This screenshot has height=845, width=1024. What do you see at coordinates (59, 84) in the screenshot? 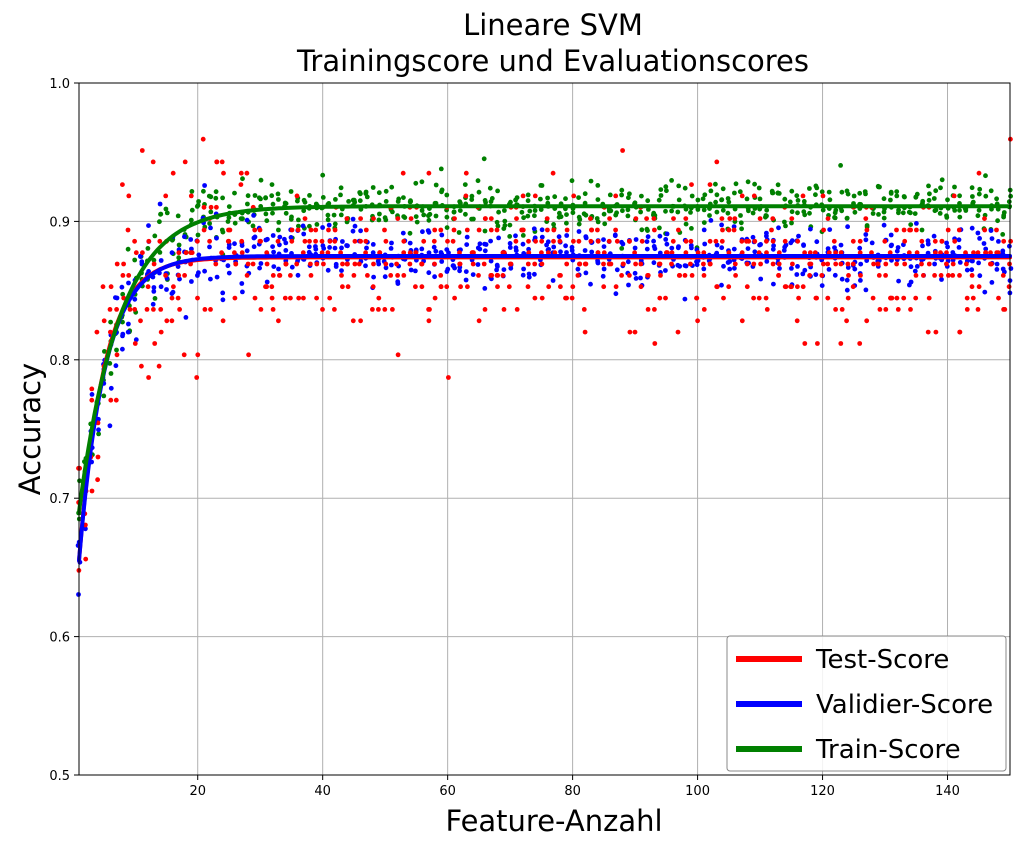
I see `y-tick-label: 1.0` at bounding box center [59, 84].